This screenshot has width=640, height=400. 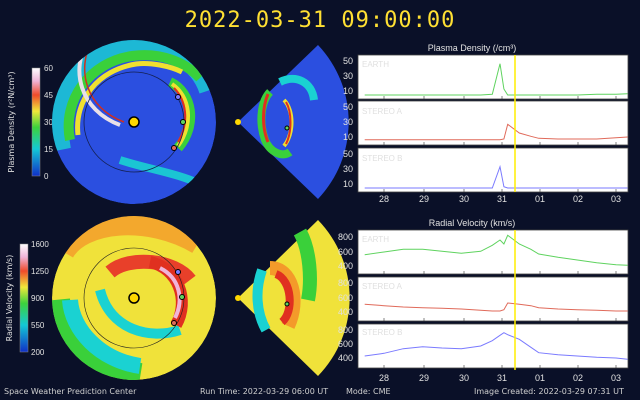 What do you see at coordinates (472, 48) in the screenshot?
I see `density-panel-title: Plasma Density (/cm³)` at bounding box center [472, 48].